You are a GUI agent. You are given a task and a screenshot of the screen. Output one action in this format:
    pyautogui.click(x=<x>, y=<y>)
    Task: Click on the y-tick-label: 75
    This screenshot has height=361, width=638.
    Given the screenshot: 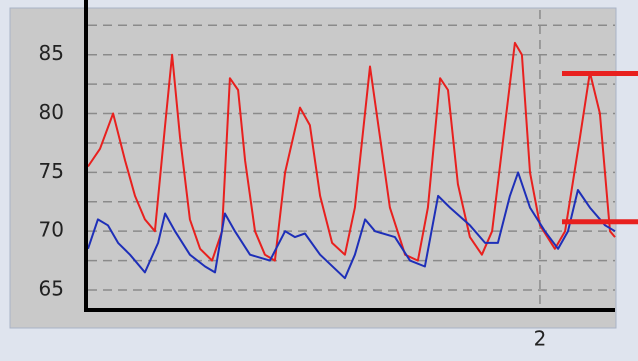 What is the action you would take?
    pyautogui.click(x=51, y=171)
    